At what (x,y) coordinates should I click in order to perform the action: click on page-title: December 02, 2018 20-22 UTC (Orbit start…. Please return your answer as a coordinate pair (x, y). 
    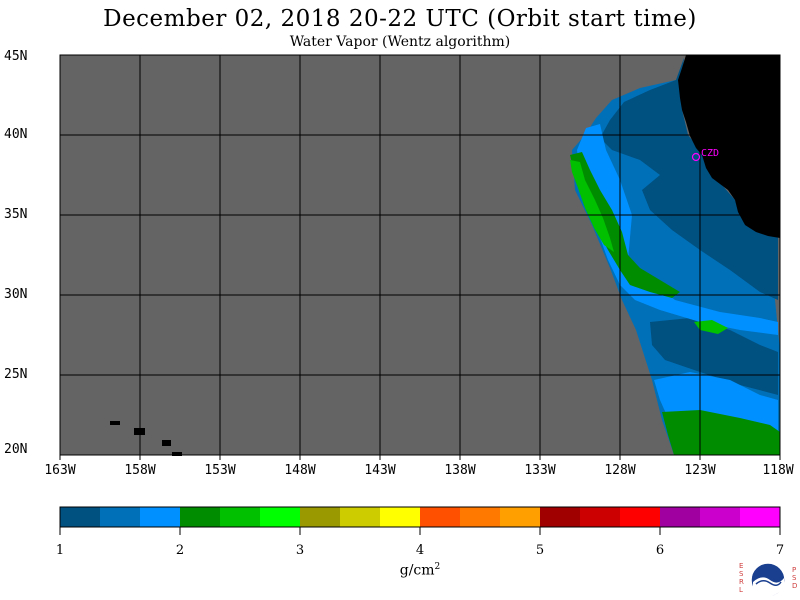
    Looking at the image, I should click on (400, 19).